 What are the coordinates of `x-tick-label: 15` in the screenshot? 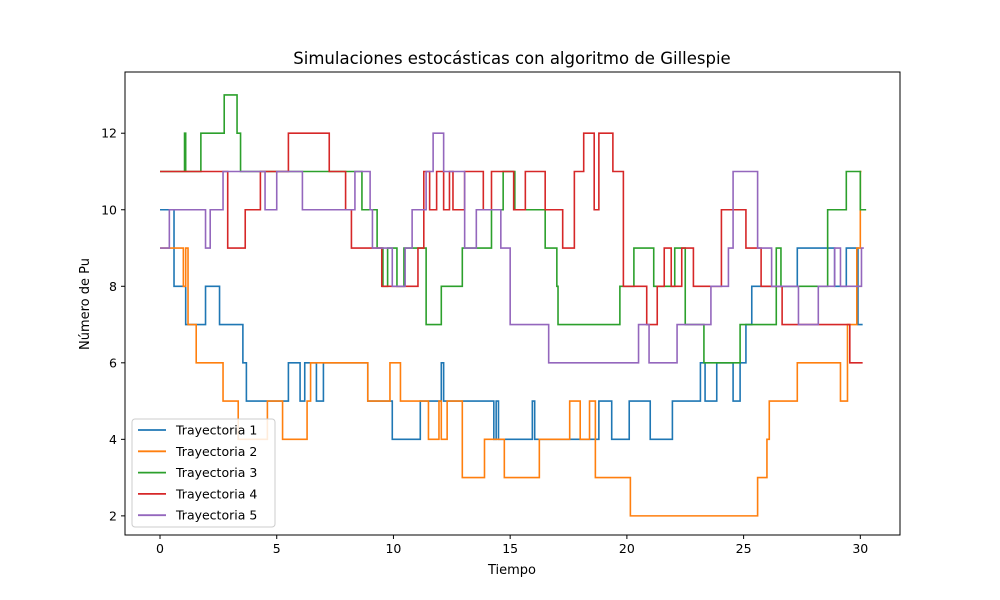 It's located at (510, 548).